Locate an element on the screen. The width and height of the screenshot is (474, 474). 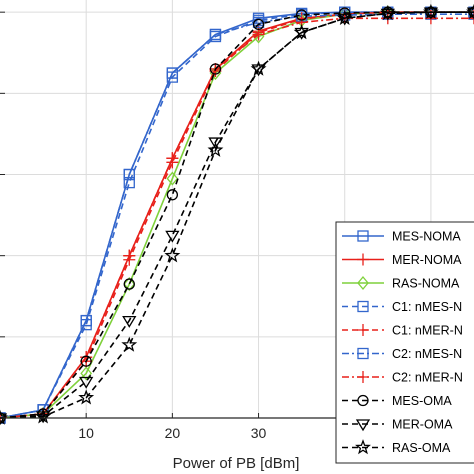
legend-entry-1: MER-NOMA is located at coordinates (402, 260).